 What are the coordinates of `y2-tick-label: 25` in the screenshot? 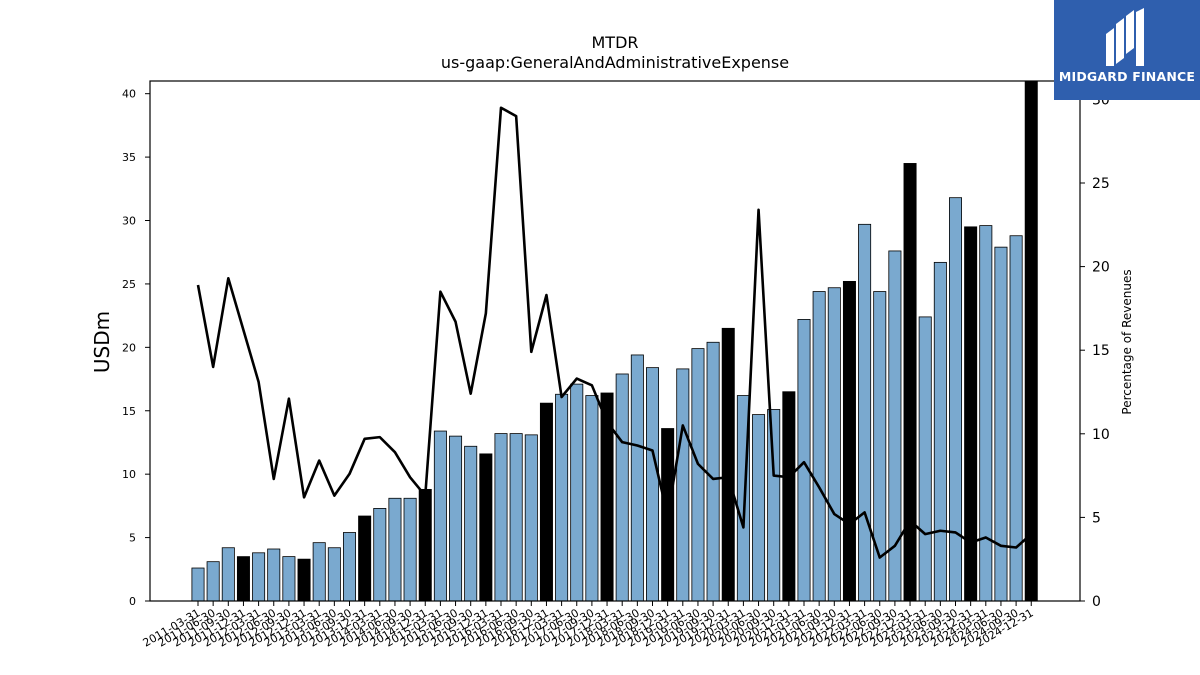 It's located at (1101, 184).